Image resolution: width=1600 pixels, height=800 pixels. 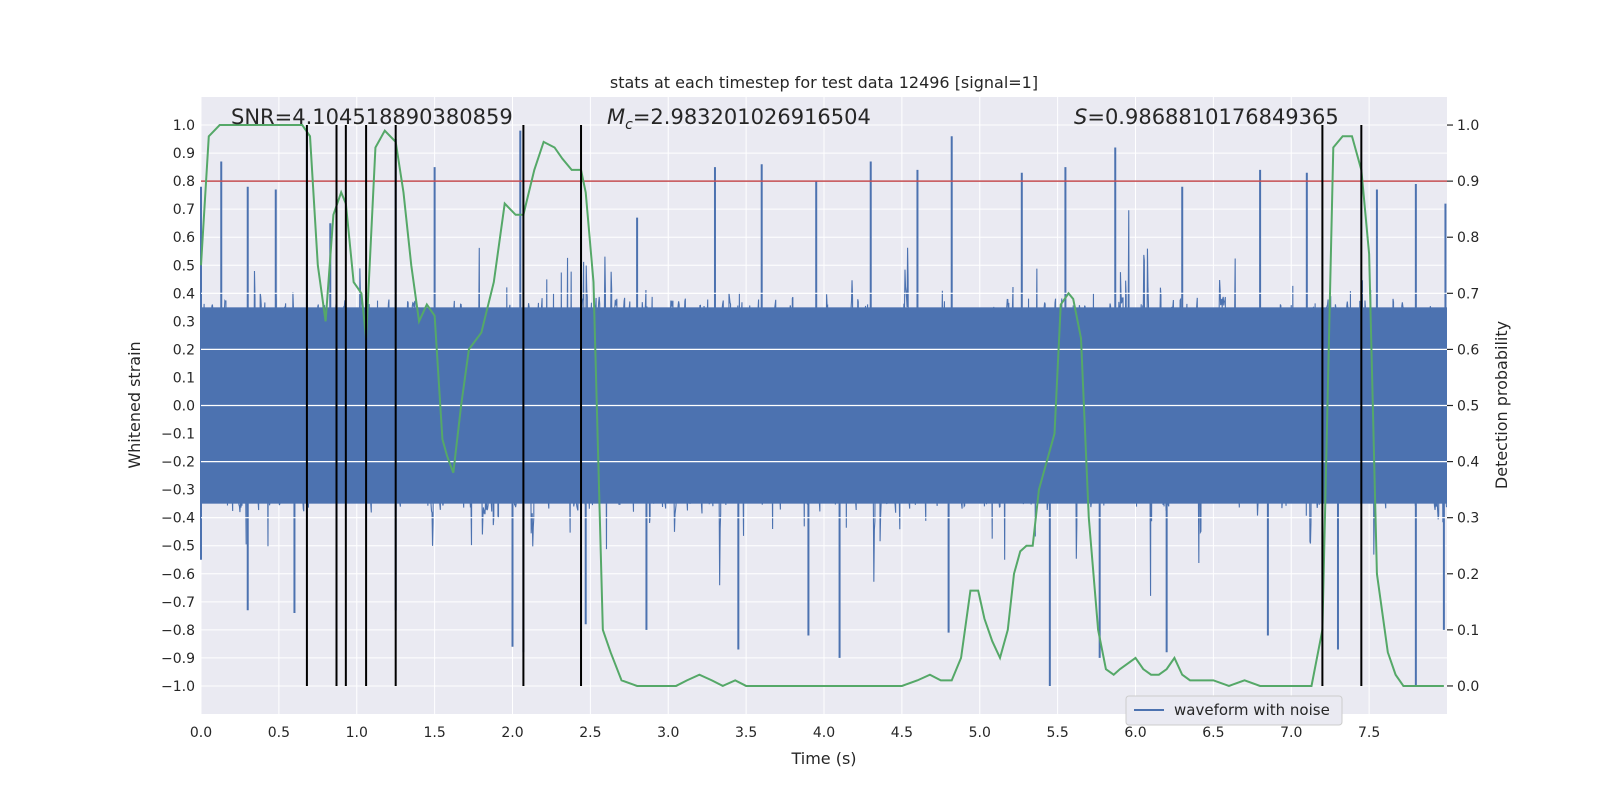 I want to click on y2-axis-ticks: 0.0 0.1 0.2 0.3 0.4 0.5 0.6 0.7 0.8 0.9 1.0, so click(x=1463, y=406).